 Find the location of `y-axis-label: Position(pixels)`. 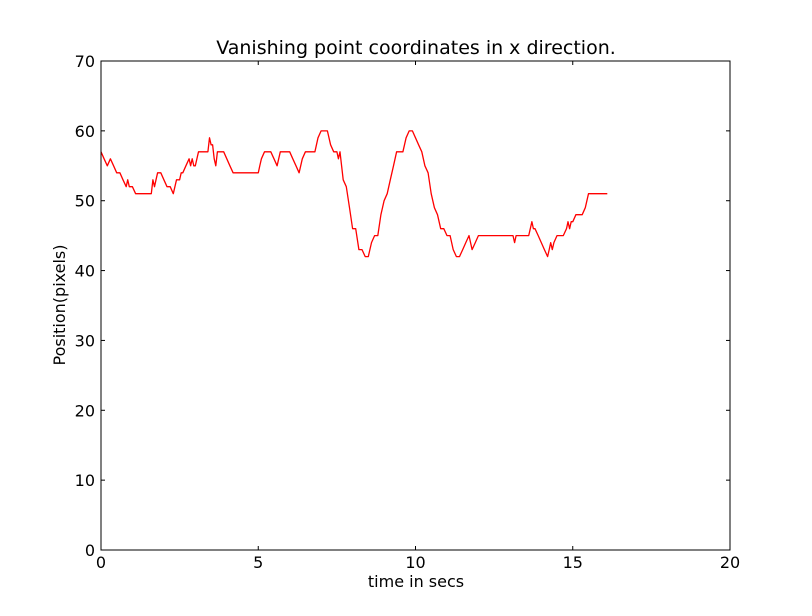

y-axis-label: Position(pixels) is located at coordinates (59, 305).